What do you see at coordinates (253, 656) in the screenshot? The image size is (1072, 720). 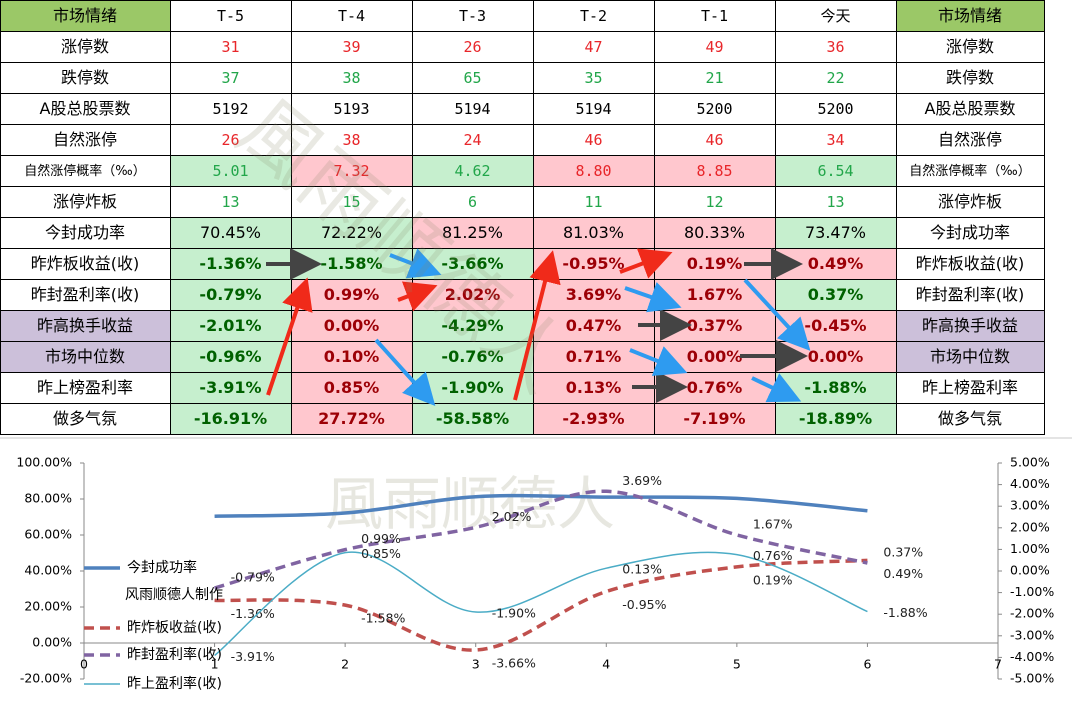 I see `data-label: -3.91%` at bounding box center [253, 656].